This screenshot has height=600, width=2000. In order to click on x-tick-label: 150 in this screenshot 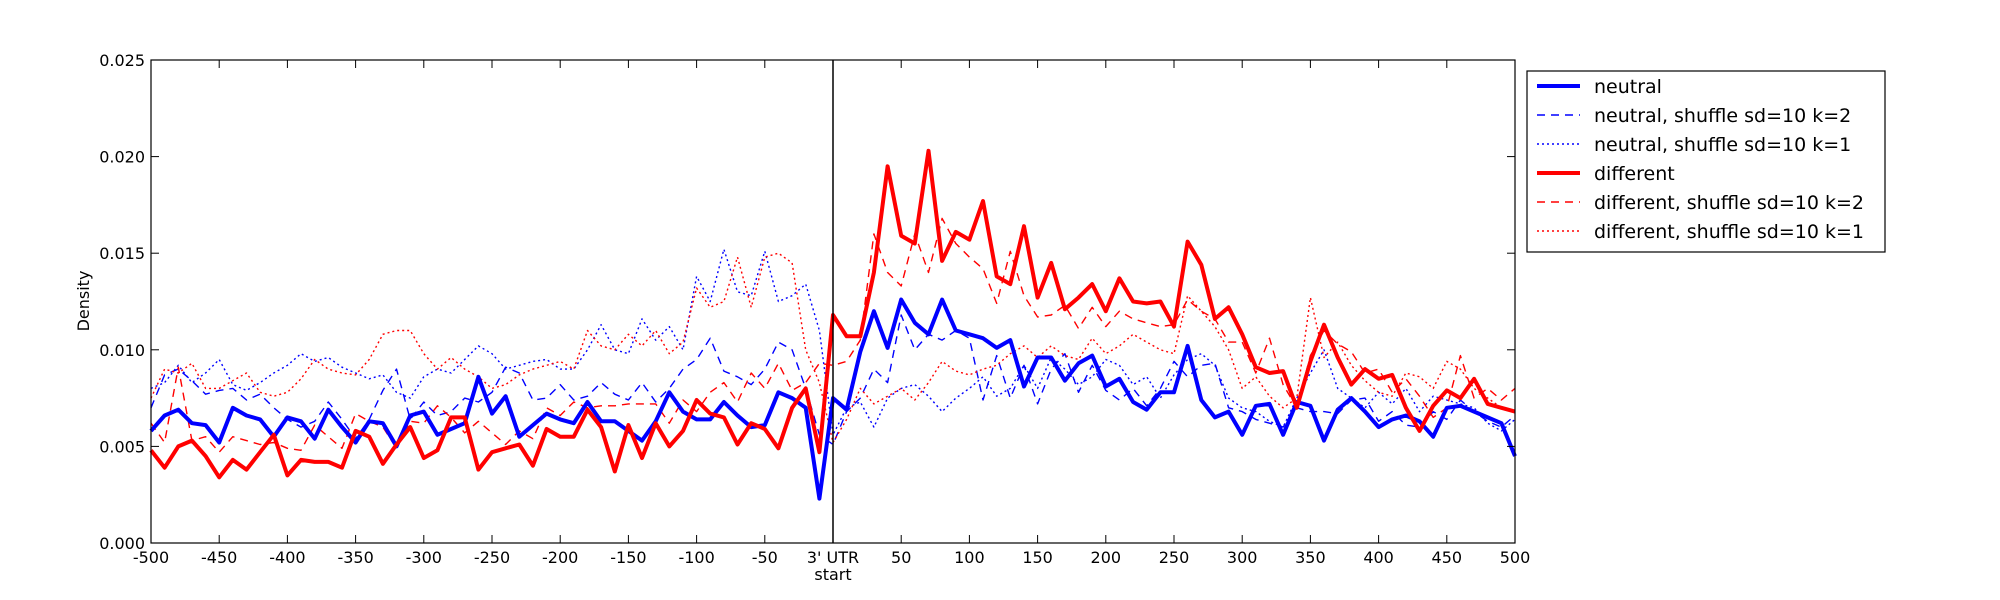, I will do `click(1037, 557)`.